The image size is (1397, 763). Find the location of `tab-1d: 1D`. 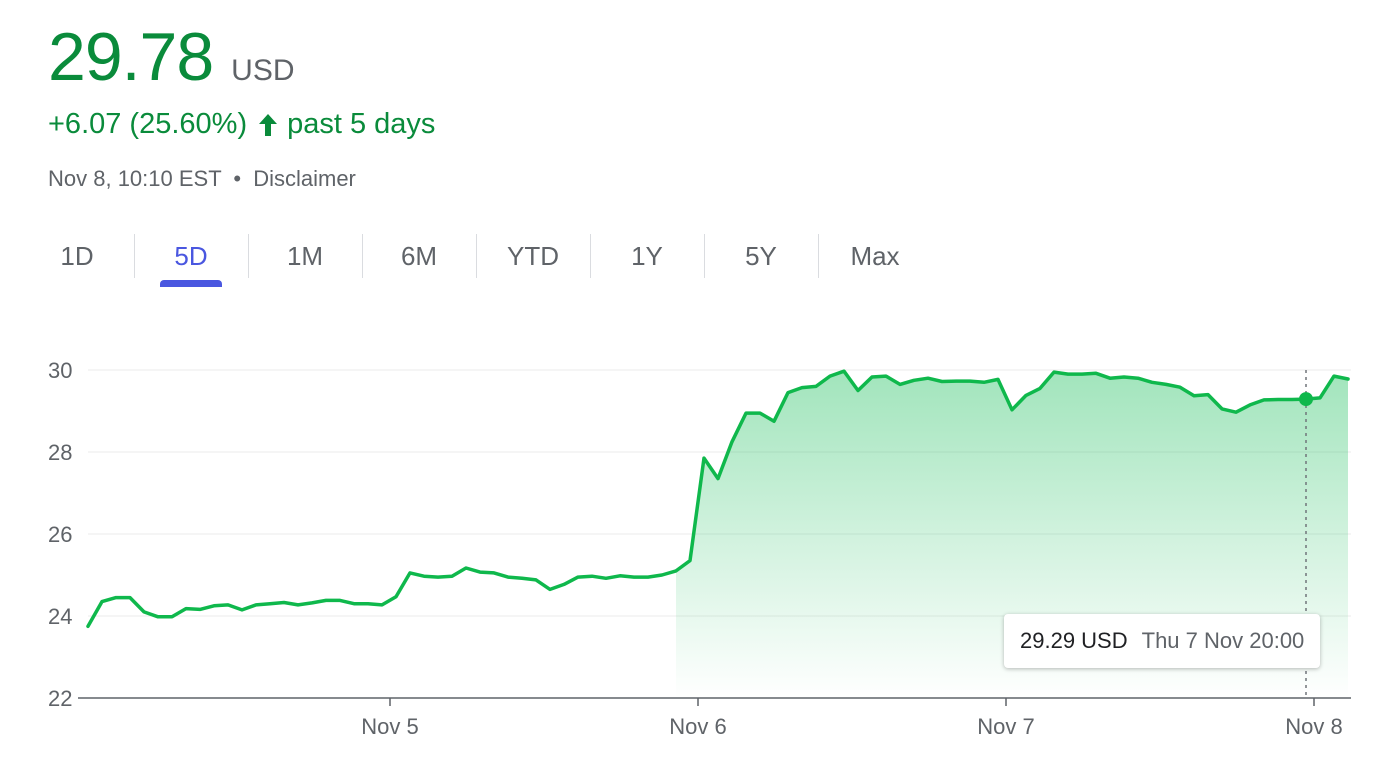

tab-1d: 1D is located at coordinates (77, 256).